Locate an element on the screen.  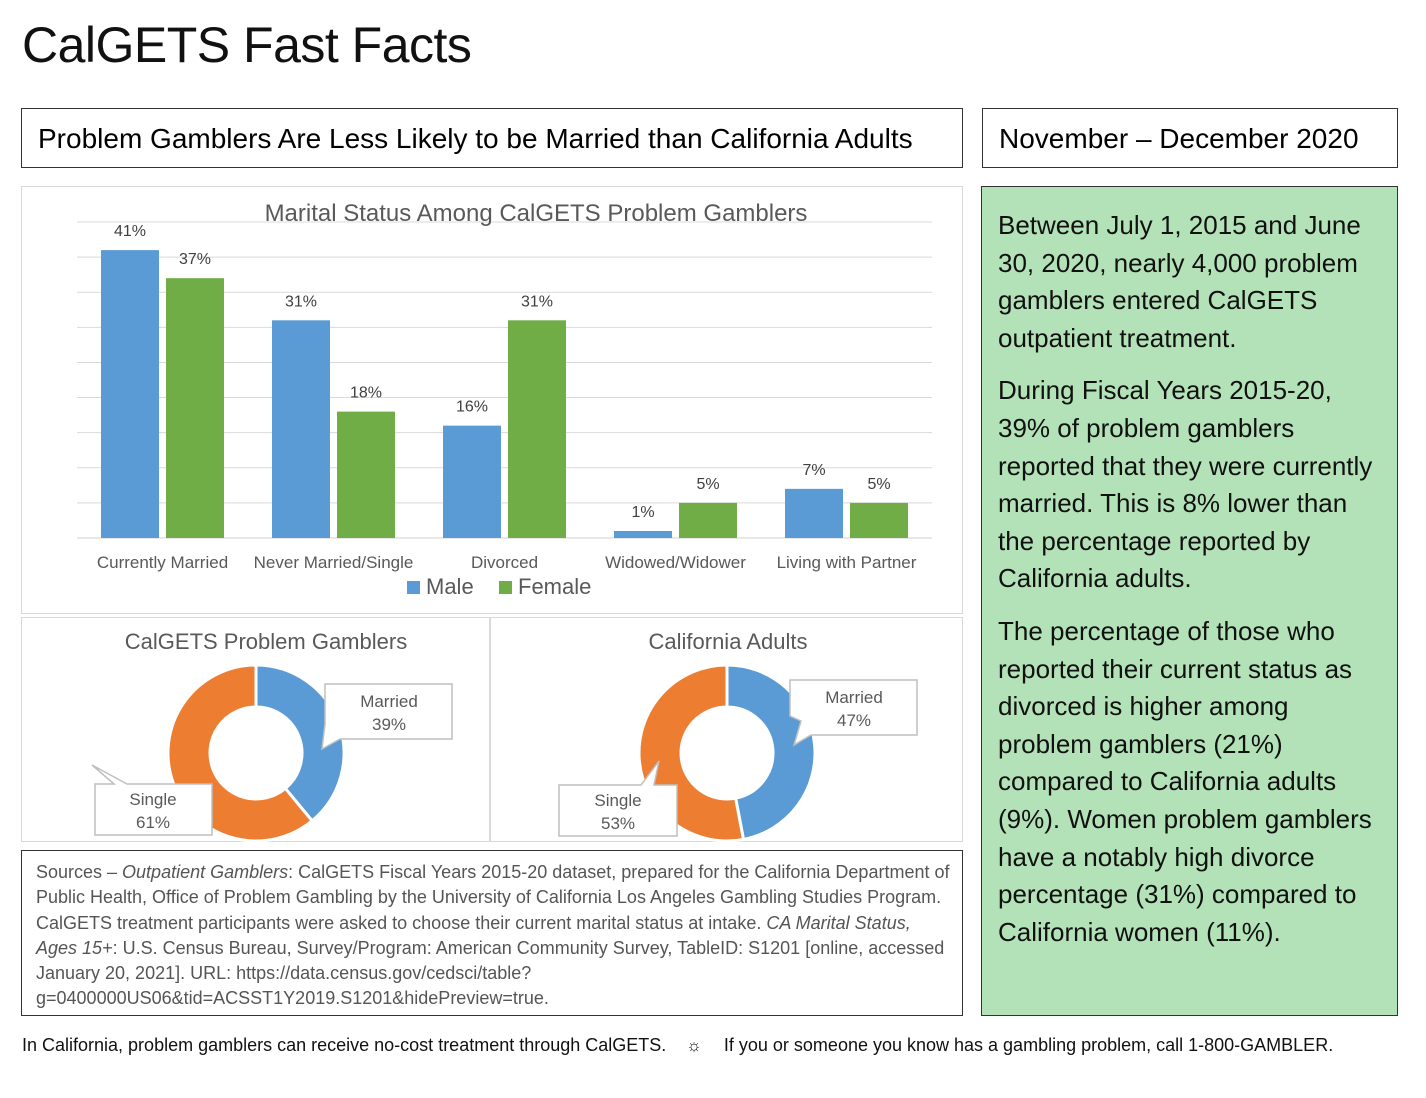
data-label: 37% is located at coordinates (195, 259).